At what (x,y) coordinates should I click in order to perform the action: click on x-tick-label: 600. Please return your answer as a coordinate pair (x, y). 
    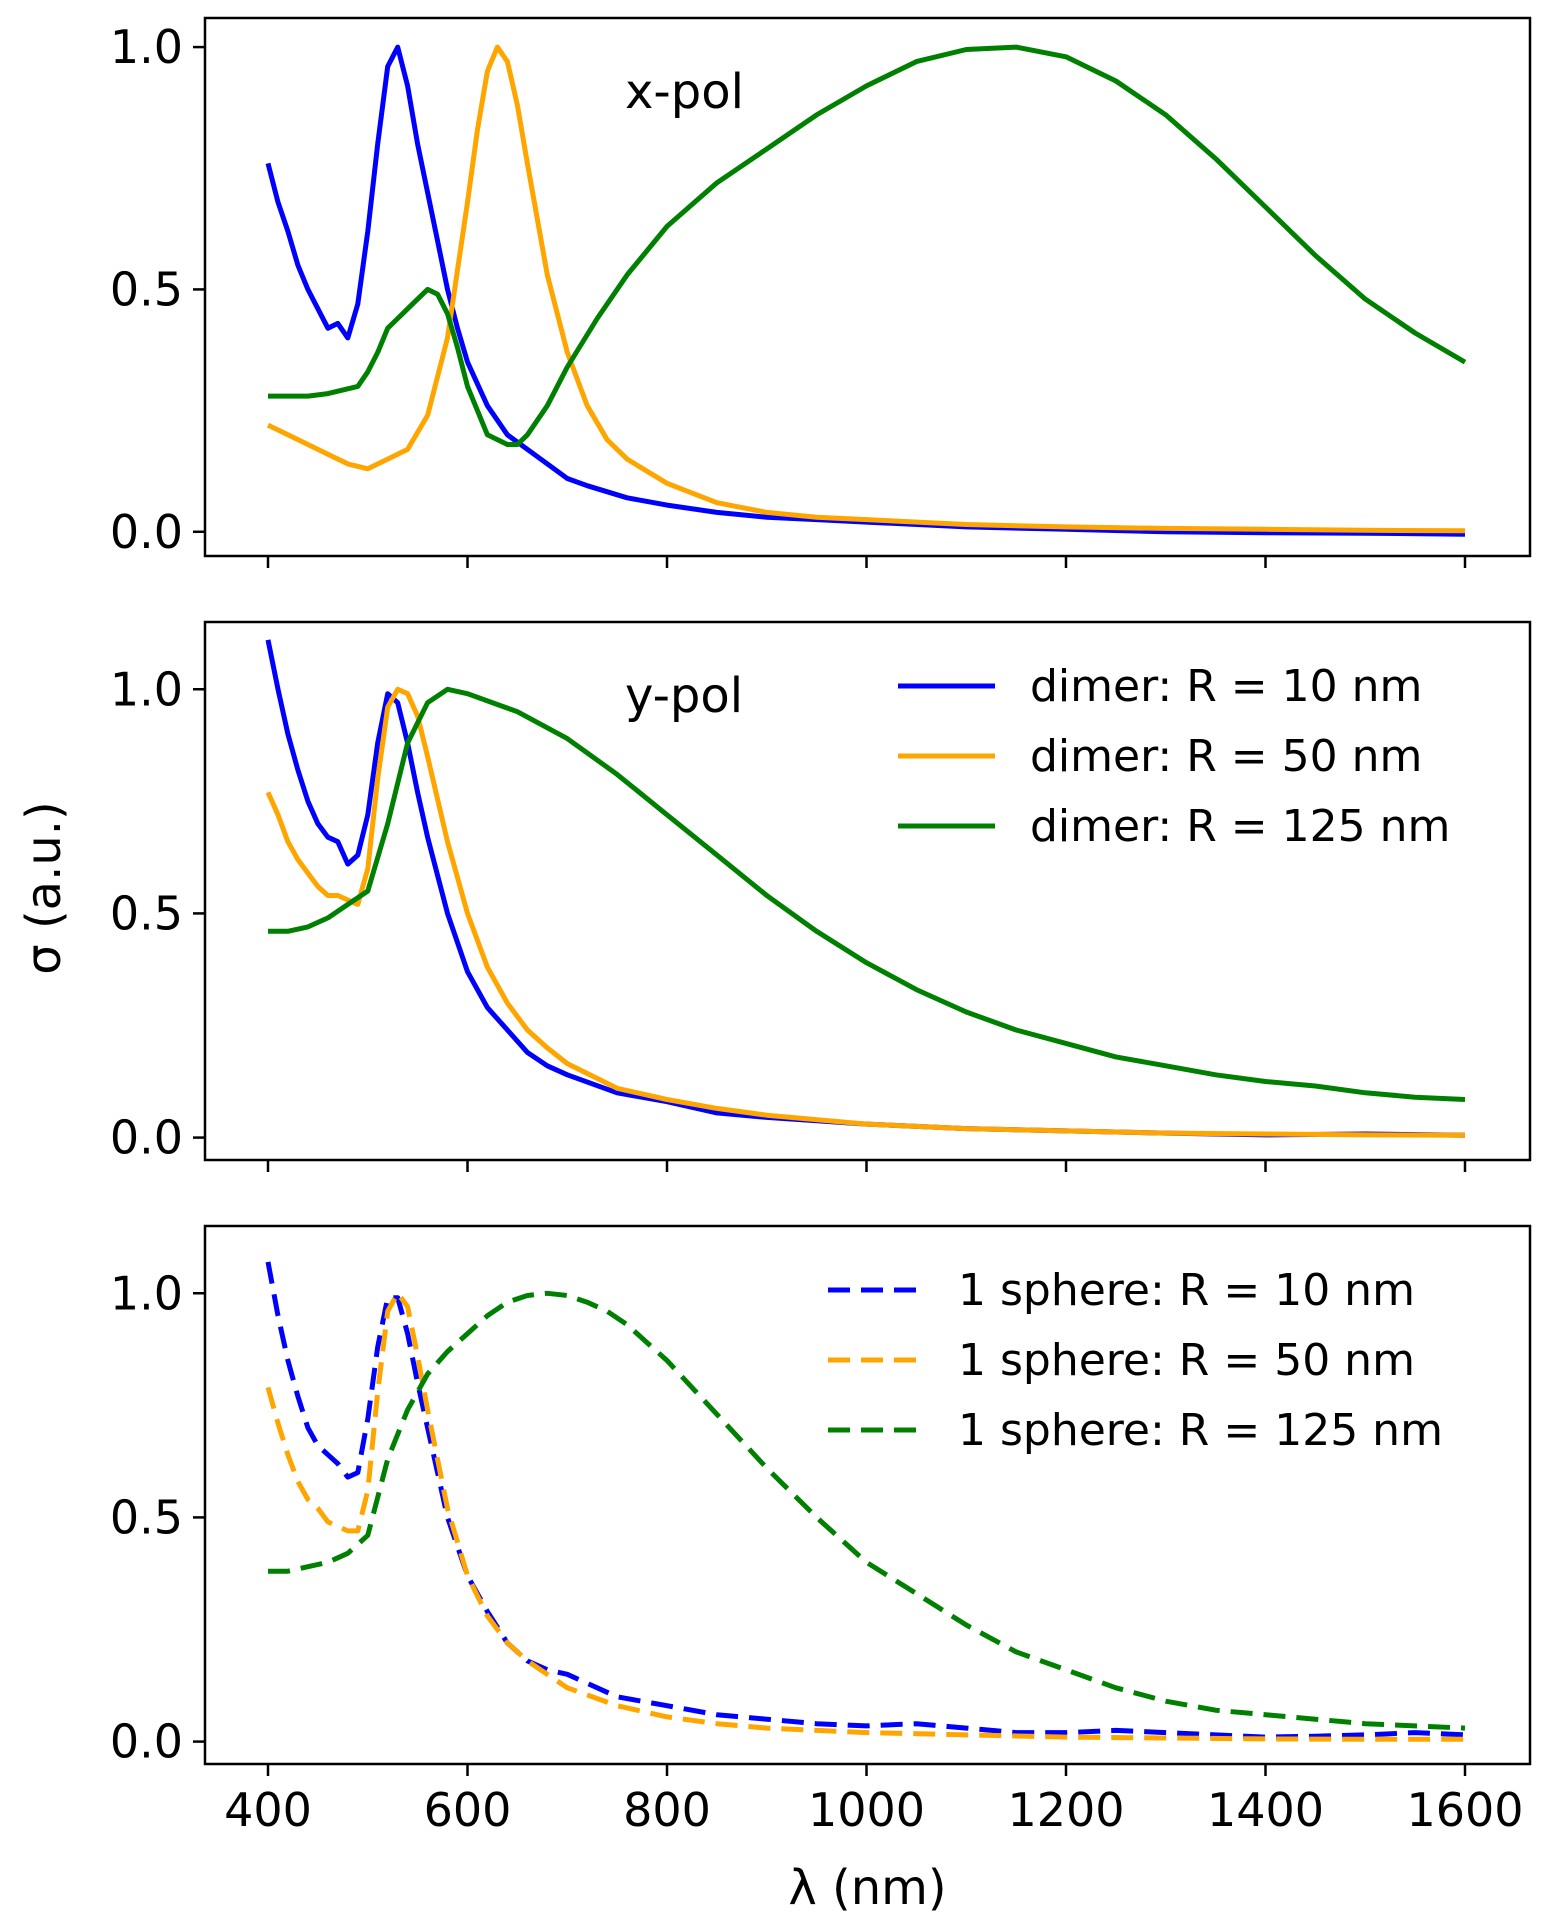
    Looking at the image, I should click on (468, 1810).